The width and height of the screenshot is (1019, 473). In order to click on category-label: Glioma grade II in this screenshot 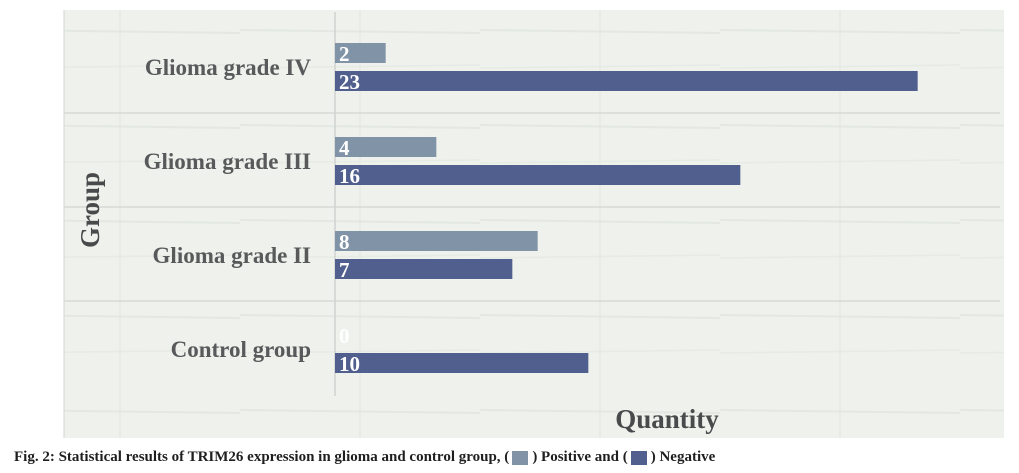, I will do `click(232, 255)`.